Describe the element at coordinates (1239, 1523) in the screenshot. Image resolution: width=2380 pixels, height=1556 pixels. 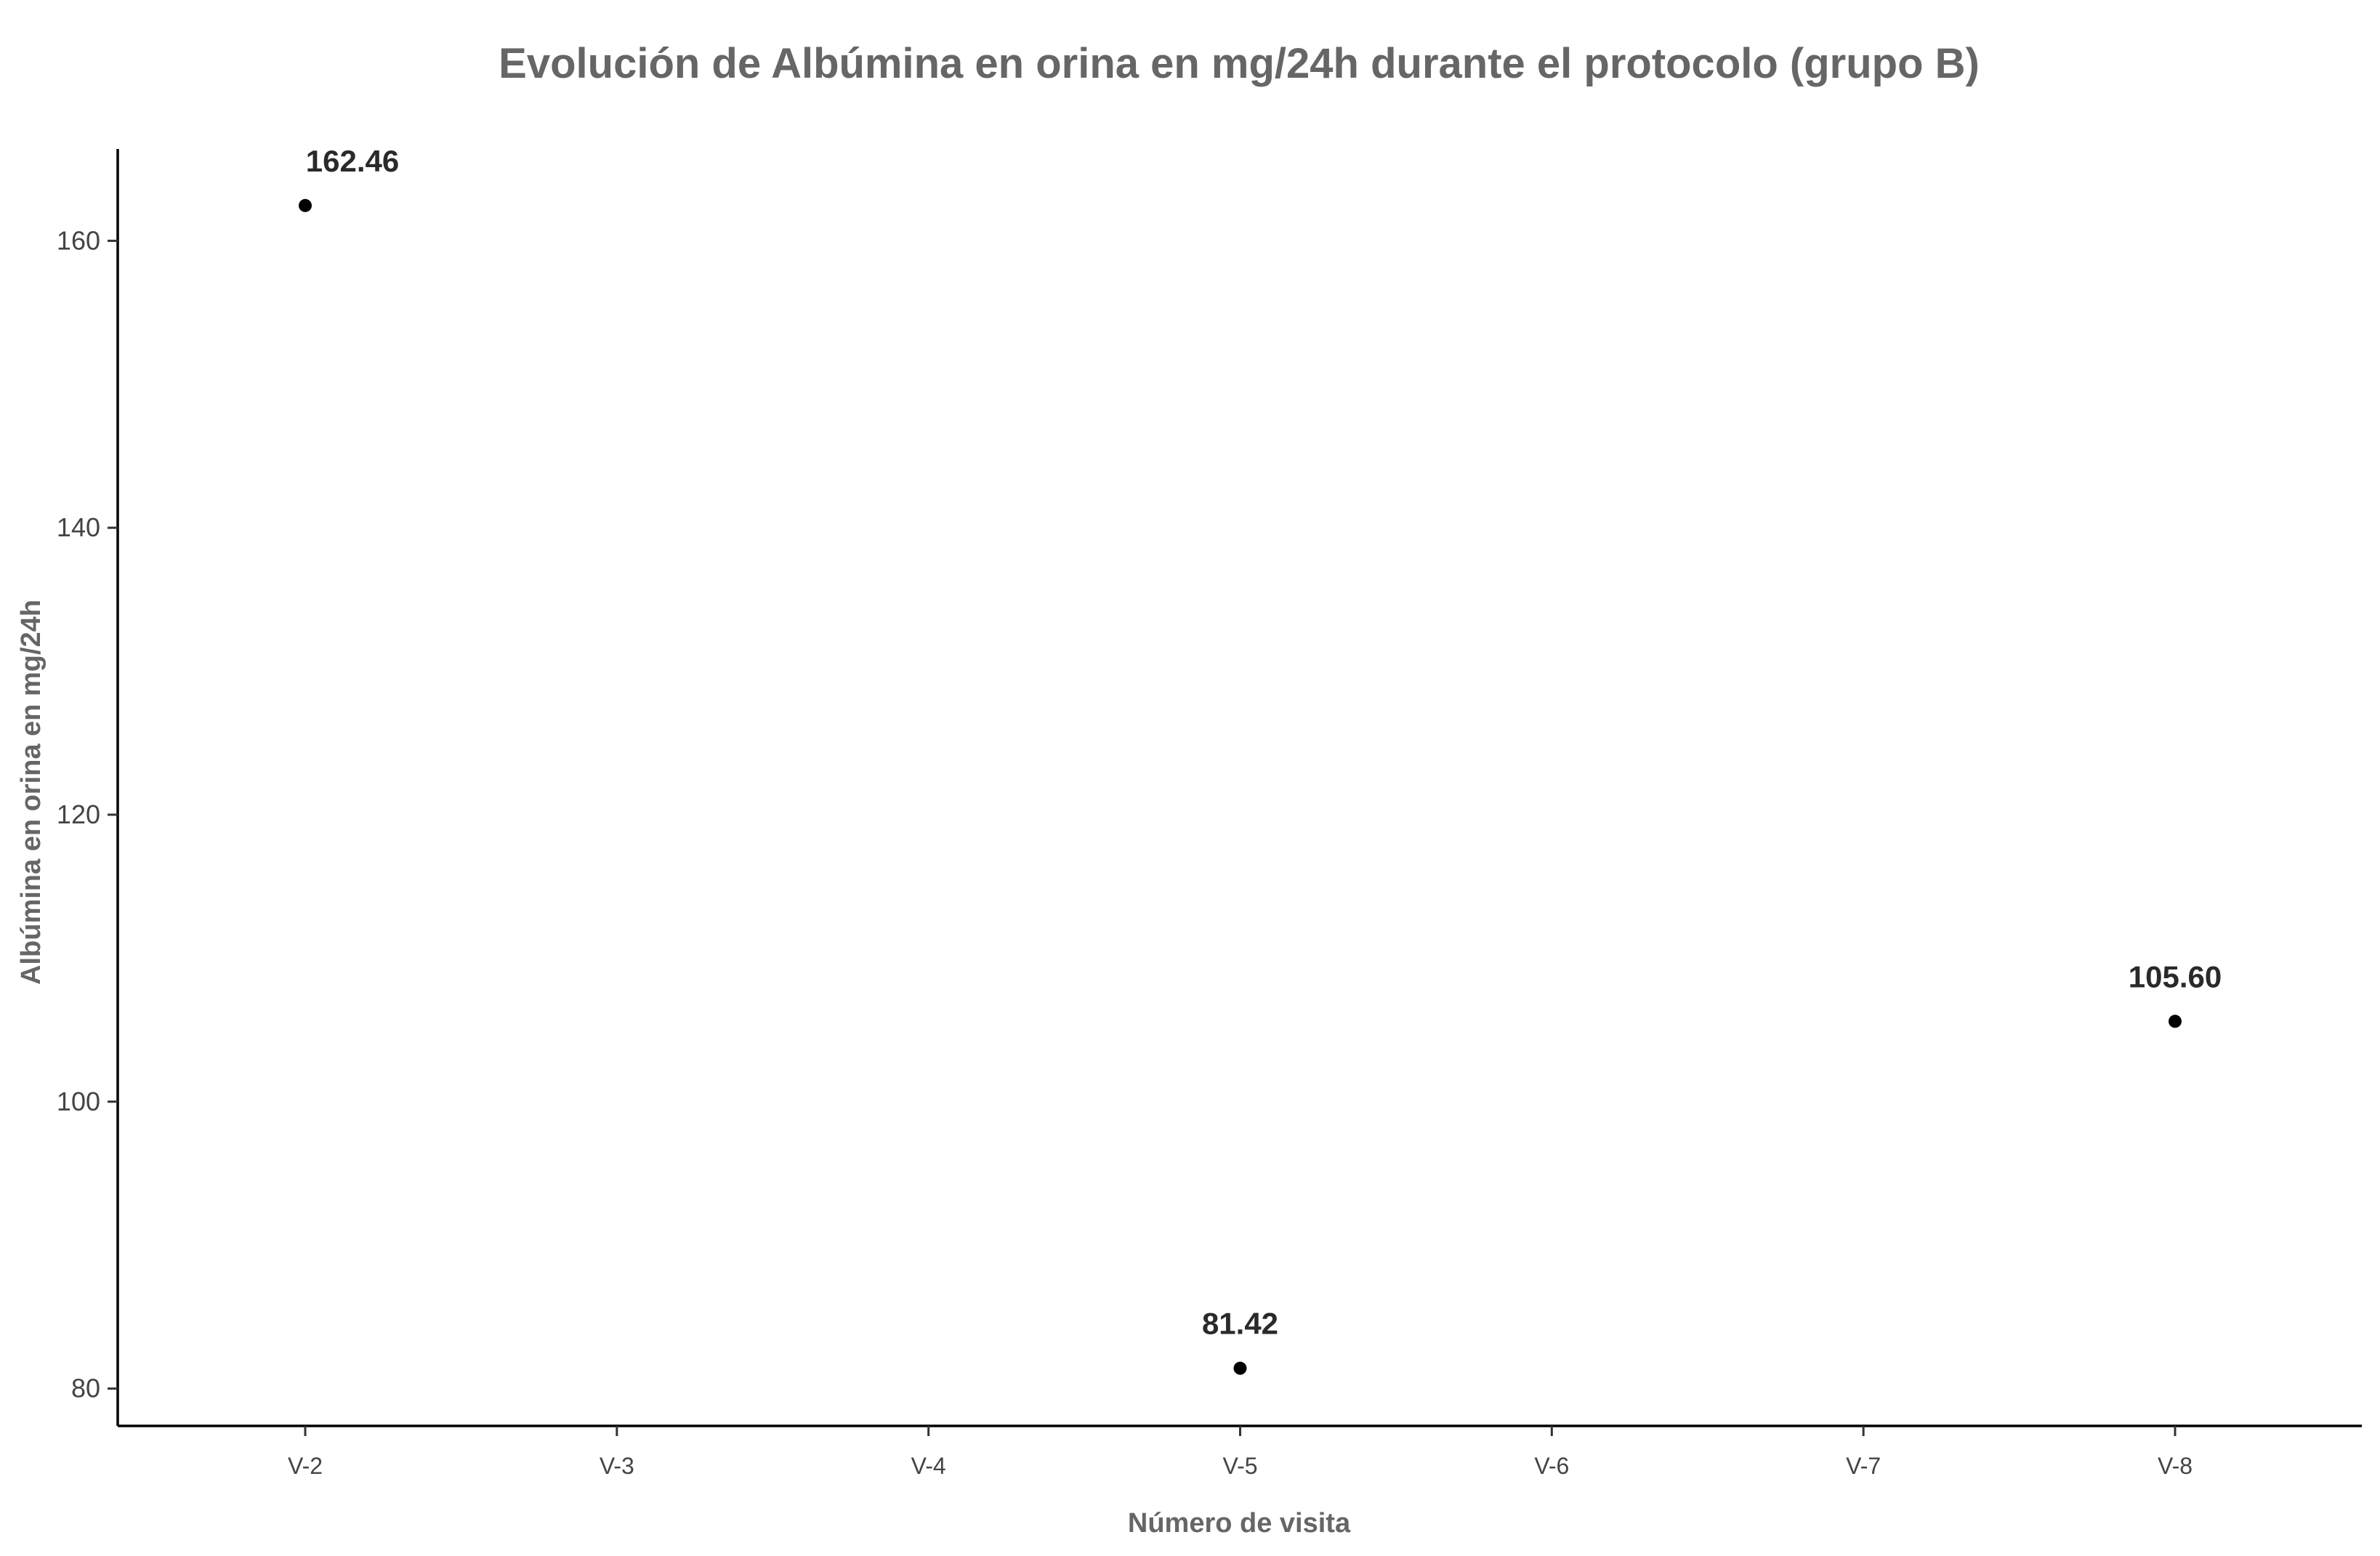
I see `x-axis-label: Número de visita` at that location.